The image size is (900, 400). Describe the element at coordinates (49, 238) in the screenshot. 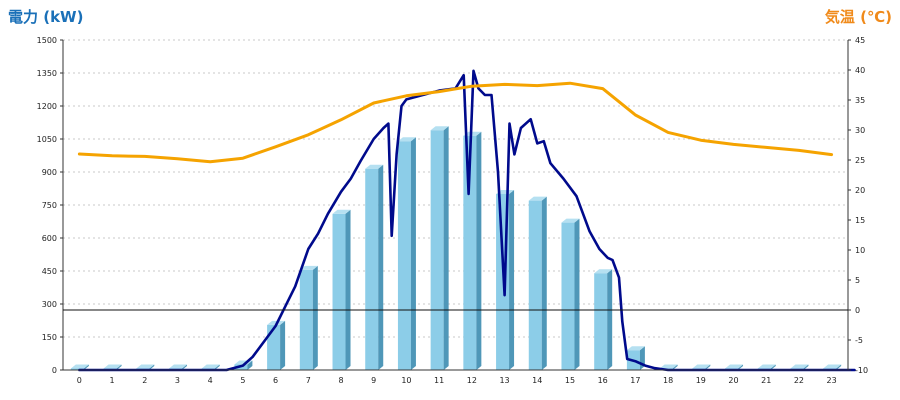

I see `left-tick-label: 600` at that location.